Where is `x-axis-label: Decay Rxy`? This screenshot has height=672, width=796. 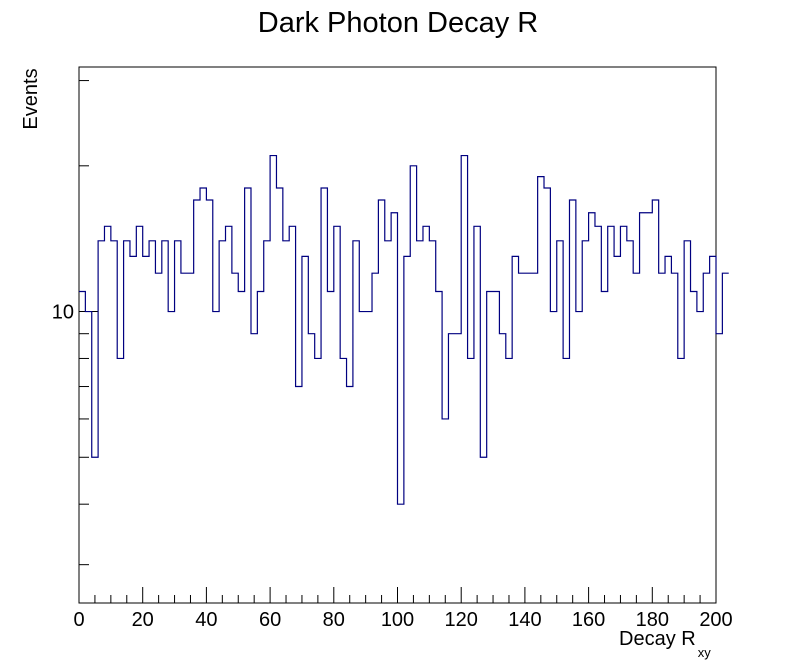 x-axis-label: Decay Rxy is located at coordinates (665, 644).